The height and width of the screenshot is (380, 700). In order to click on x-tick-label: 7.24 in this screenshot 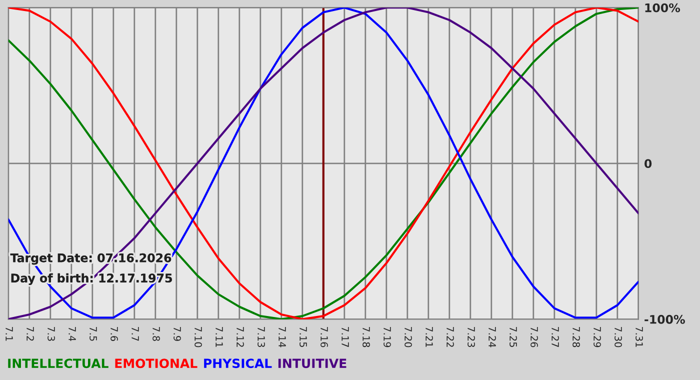, I will do `click(492, 337)`.